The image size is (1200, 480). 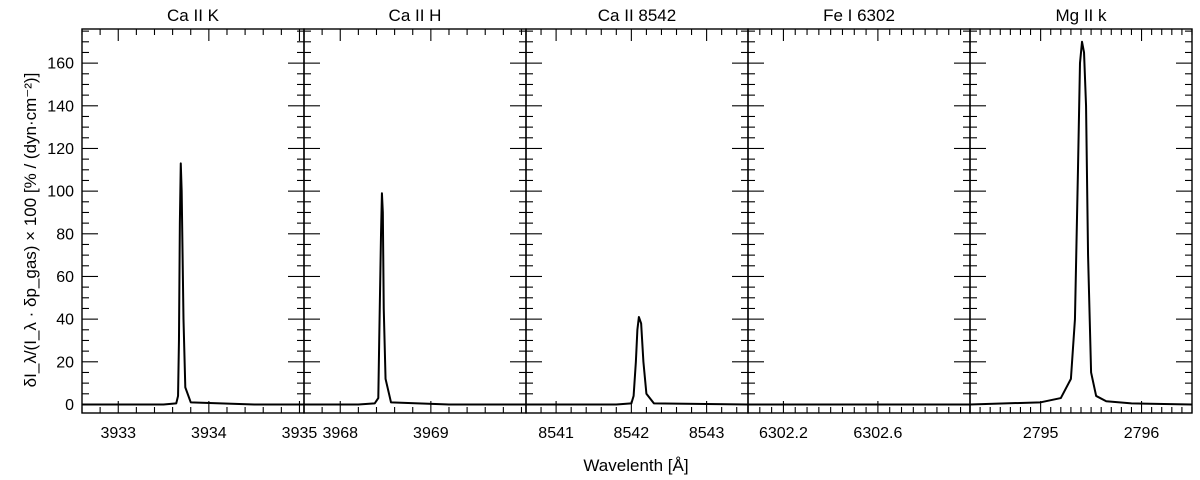 I want to click on x-tick-label: 3969, so click(x=431, y=433).